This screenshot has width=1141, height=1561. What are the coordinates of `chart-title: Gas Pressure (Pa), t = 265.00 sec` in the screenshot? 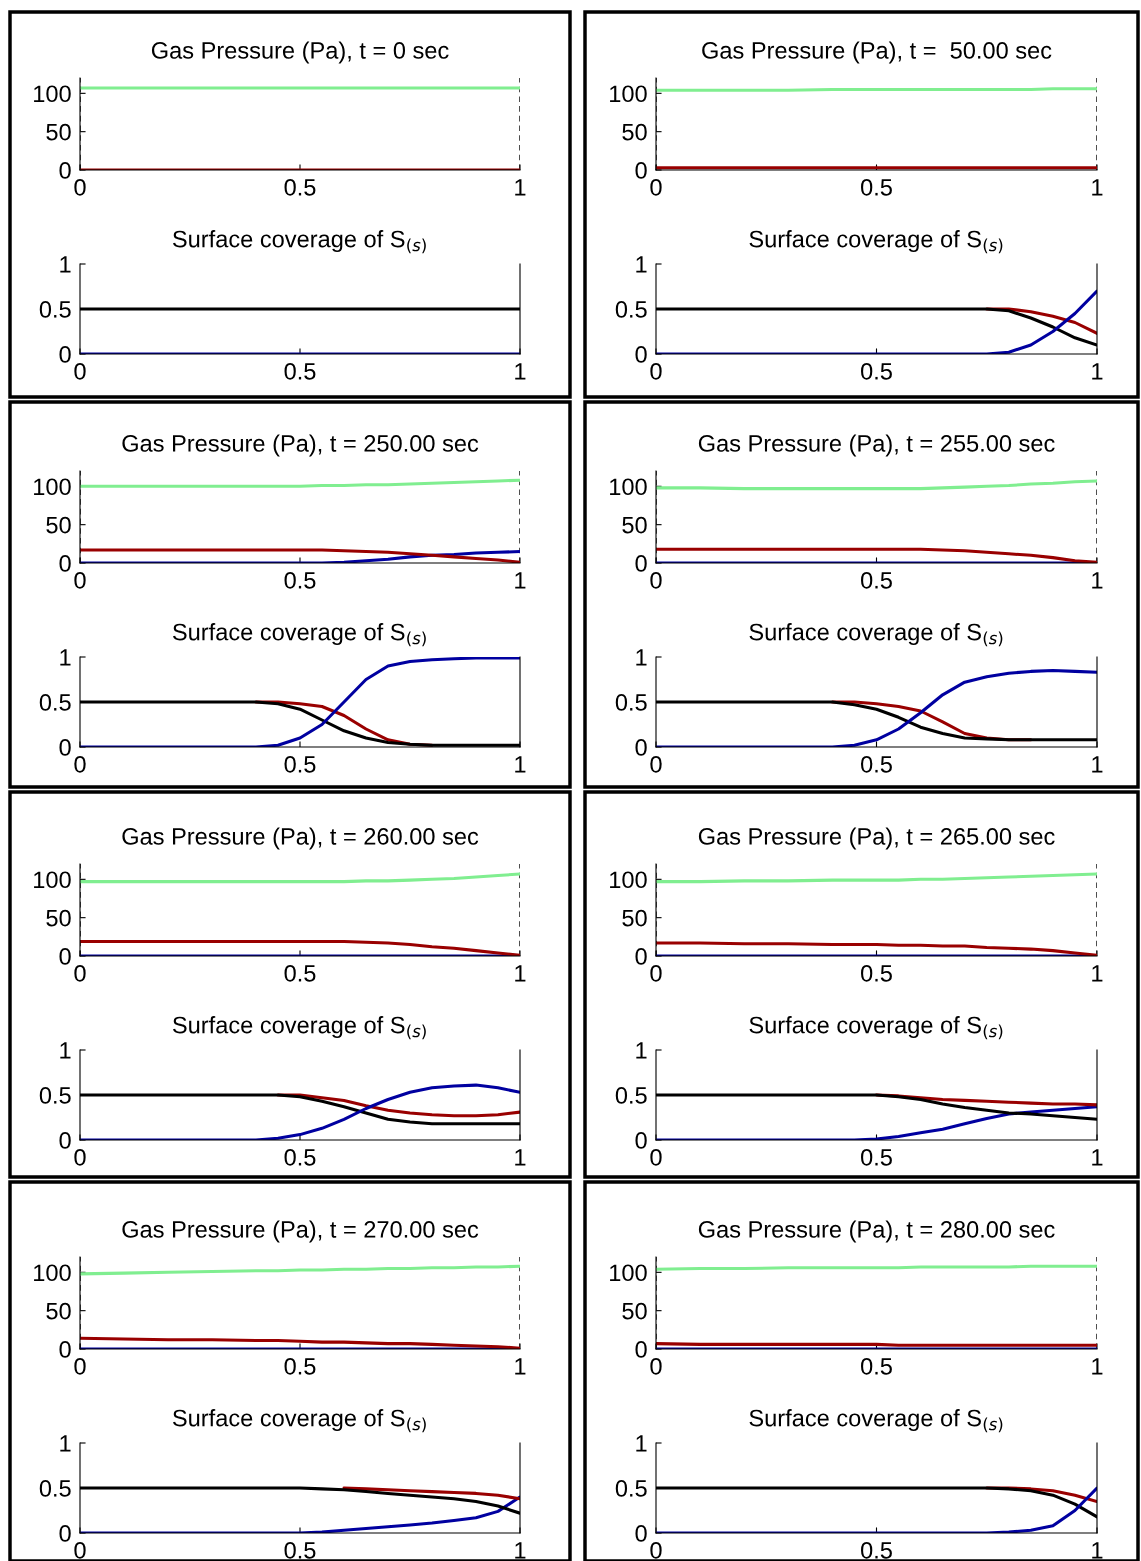 It's located at (876, 838).